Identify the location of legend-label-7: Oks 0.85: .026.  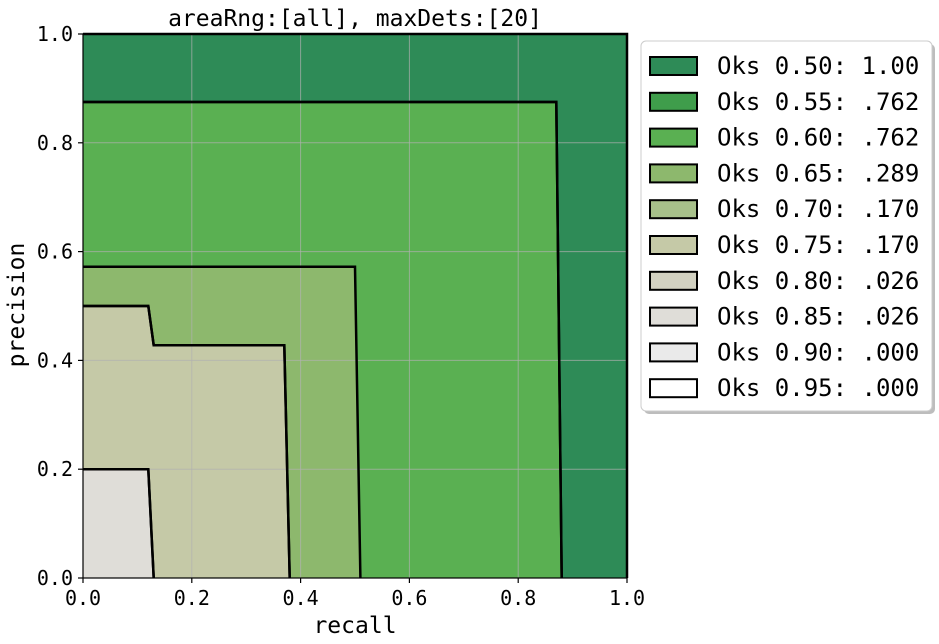
(818, 317).